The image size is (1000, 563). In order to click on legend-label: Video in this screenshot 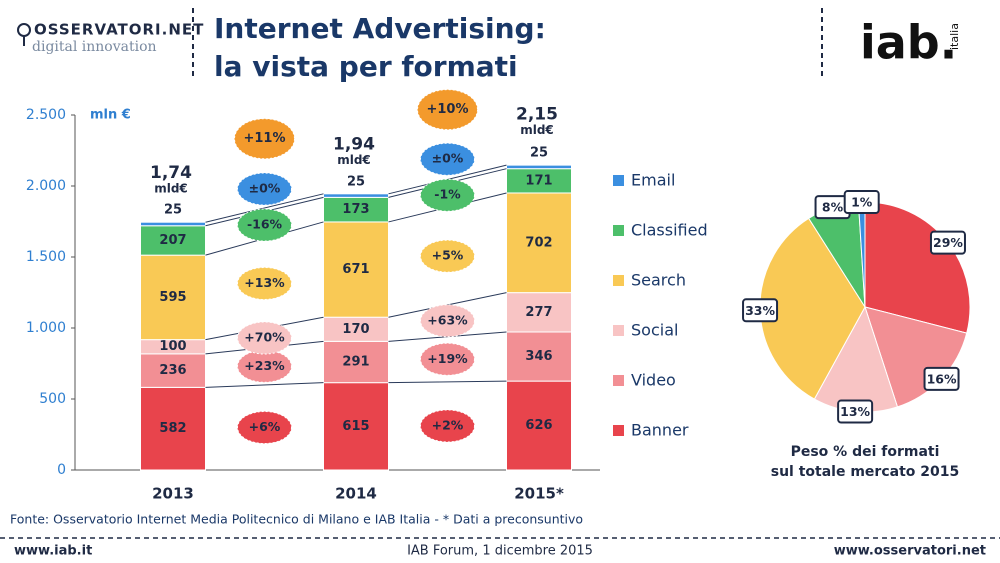, I will do `click(653, 380)`.